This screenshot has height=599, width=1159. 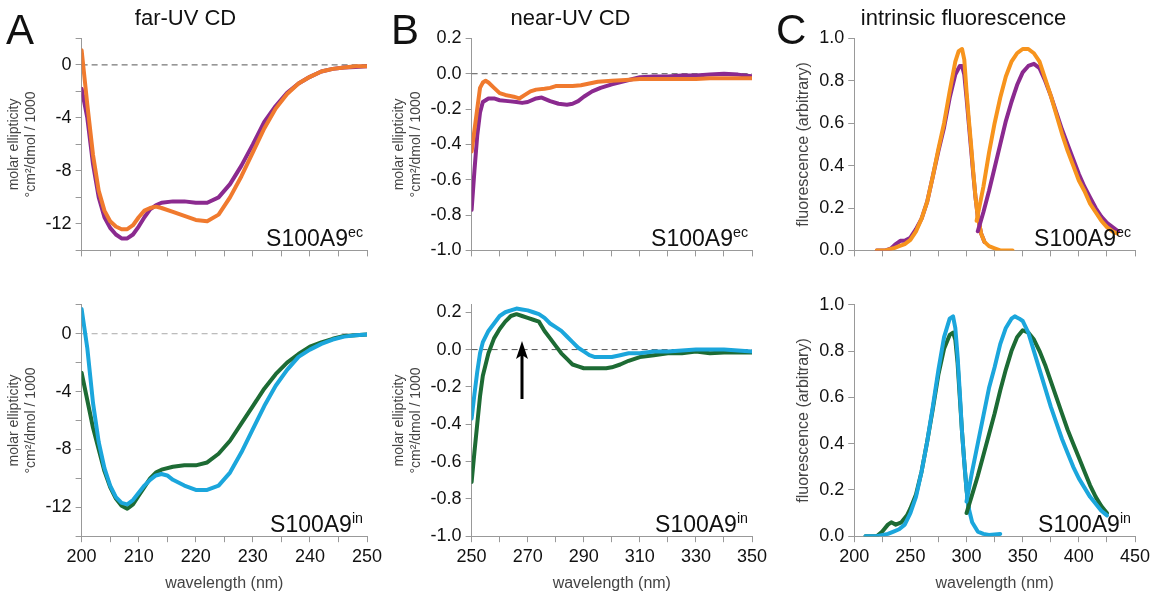 What do you see at coordinates (1135, 555) in the screenshot?
I see `x-tick-label: 450` at bounding box center [1135, 555].